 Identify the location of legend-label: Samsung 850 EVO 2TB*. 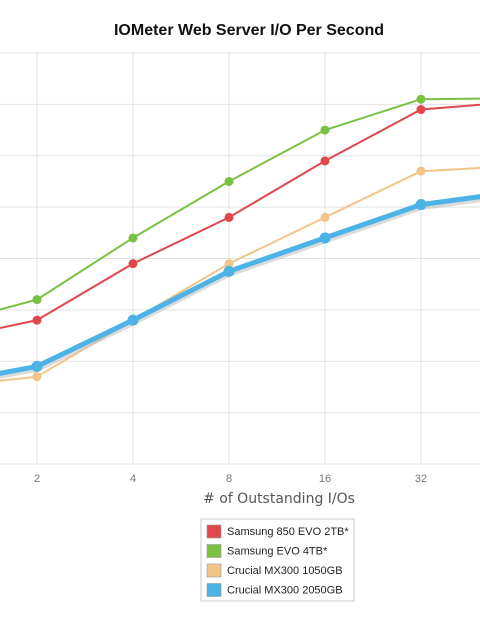
(288, 532).